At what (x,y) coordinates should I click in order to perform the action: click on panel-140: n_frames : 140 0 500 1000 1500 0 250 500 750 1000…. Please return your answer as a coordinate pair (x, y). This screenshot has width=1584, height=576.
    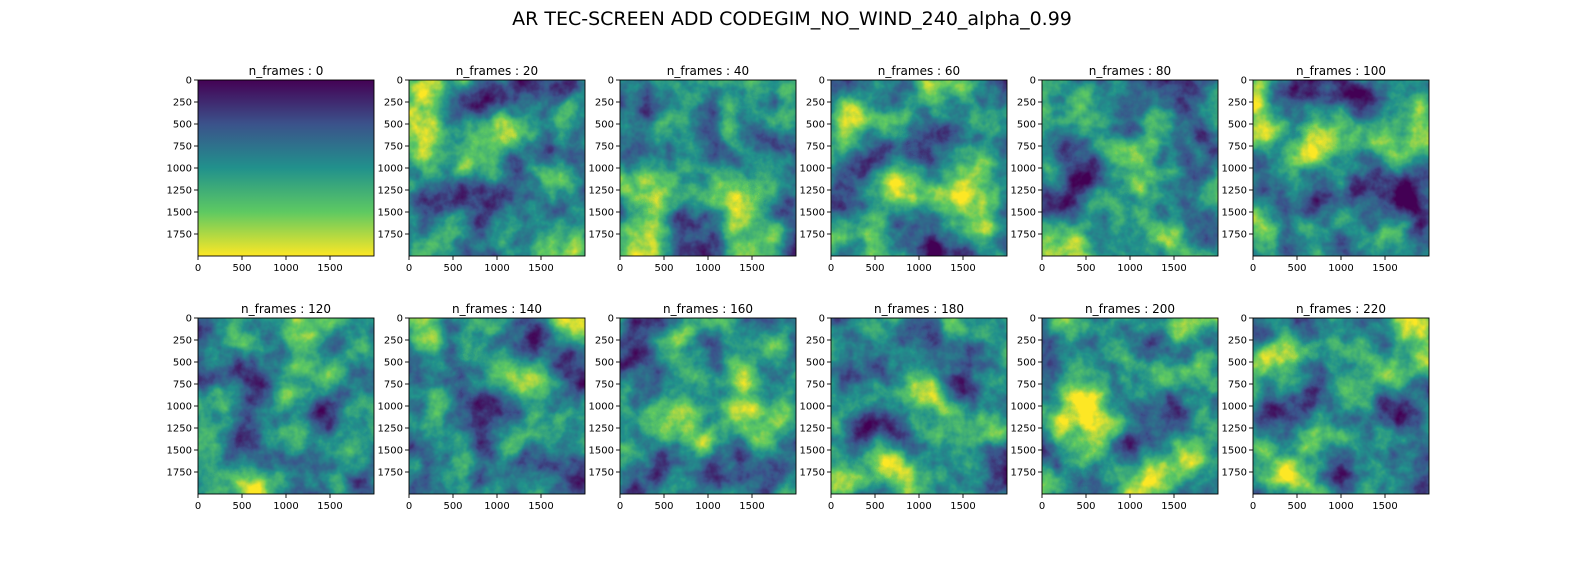
    Looking at the image, I should click on (482, 407).